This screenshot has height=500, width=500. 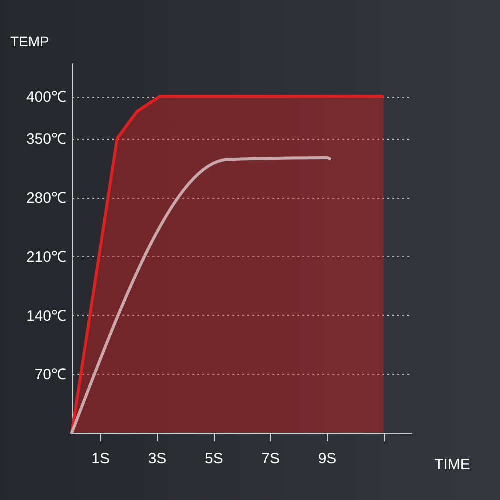 What do you see at coordinates (46, 316) in the screenshot?
I see `y-tick-label: 140℃` at bounding box center [46, 316].